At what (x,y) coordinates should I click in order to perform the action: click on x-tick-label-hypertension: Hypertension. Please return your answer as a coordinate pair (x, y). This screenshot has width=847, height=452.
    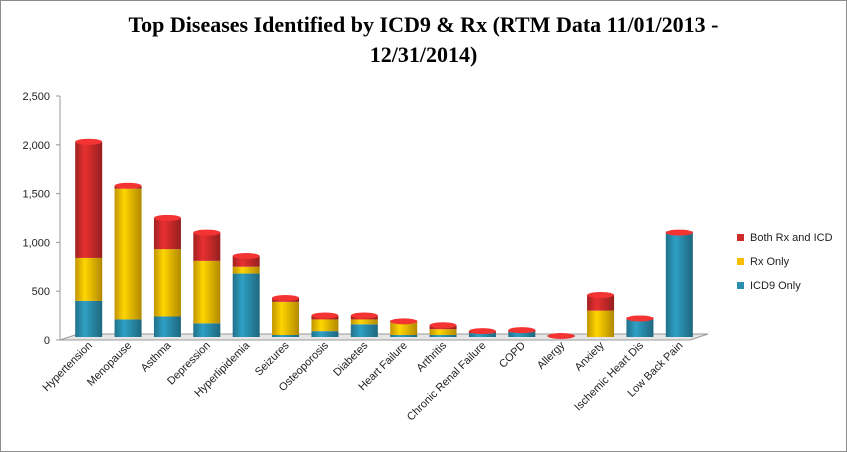
    Looking at the image, I should click on (67, 367).